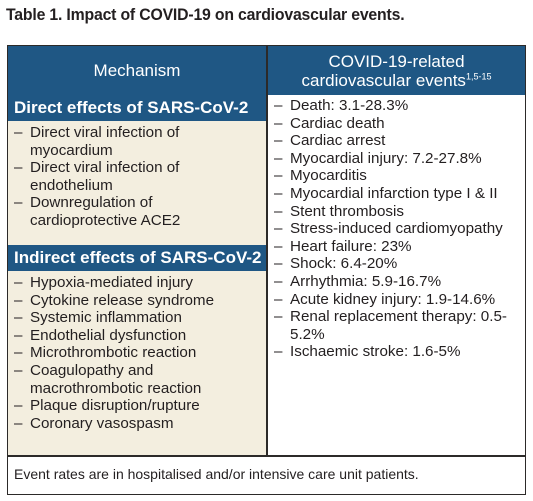 The height and width of the screenshot is (501, 533). I want to click on list-item: Arrhythmia: 5.9-16.7%, so click(397, 282).